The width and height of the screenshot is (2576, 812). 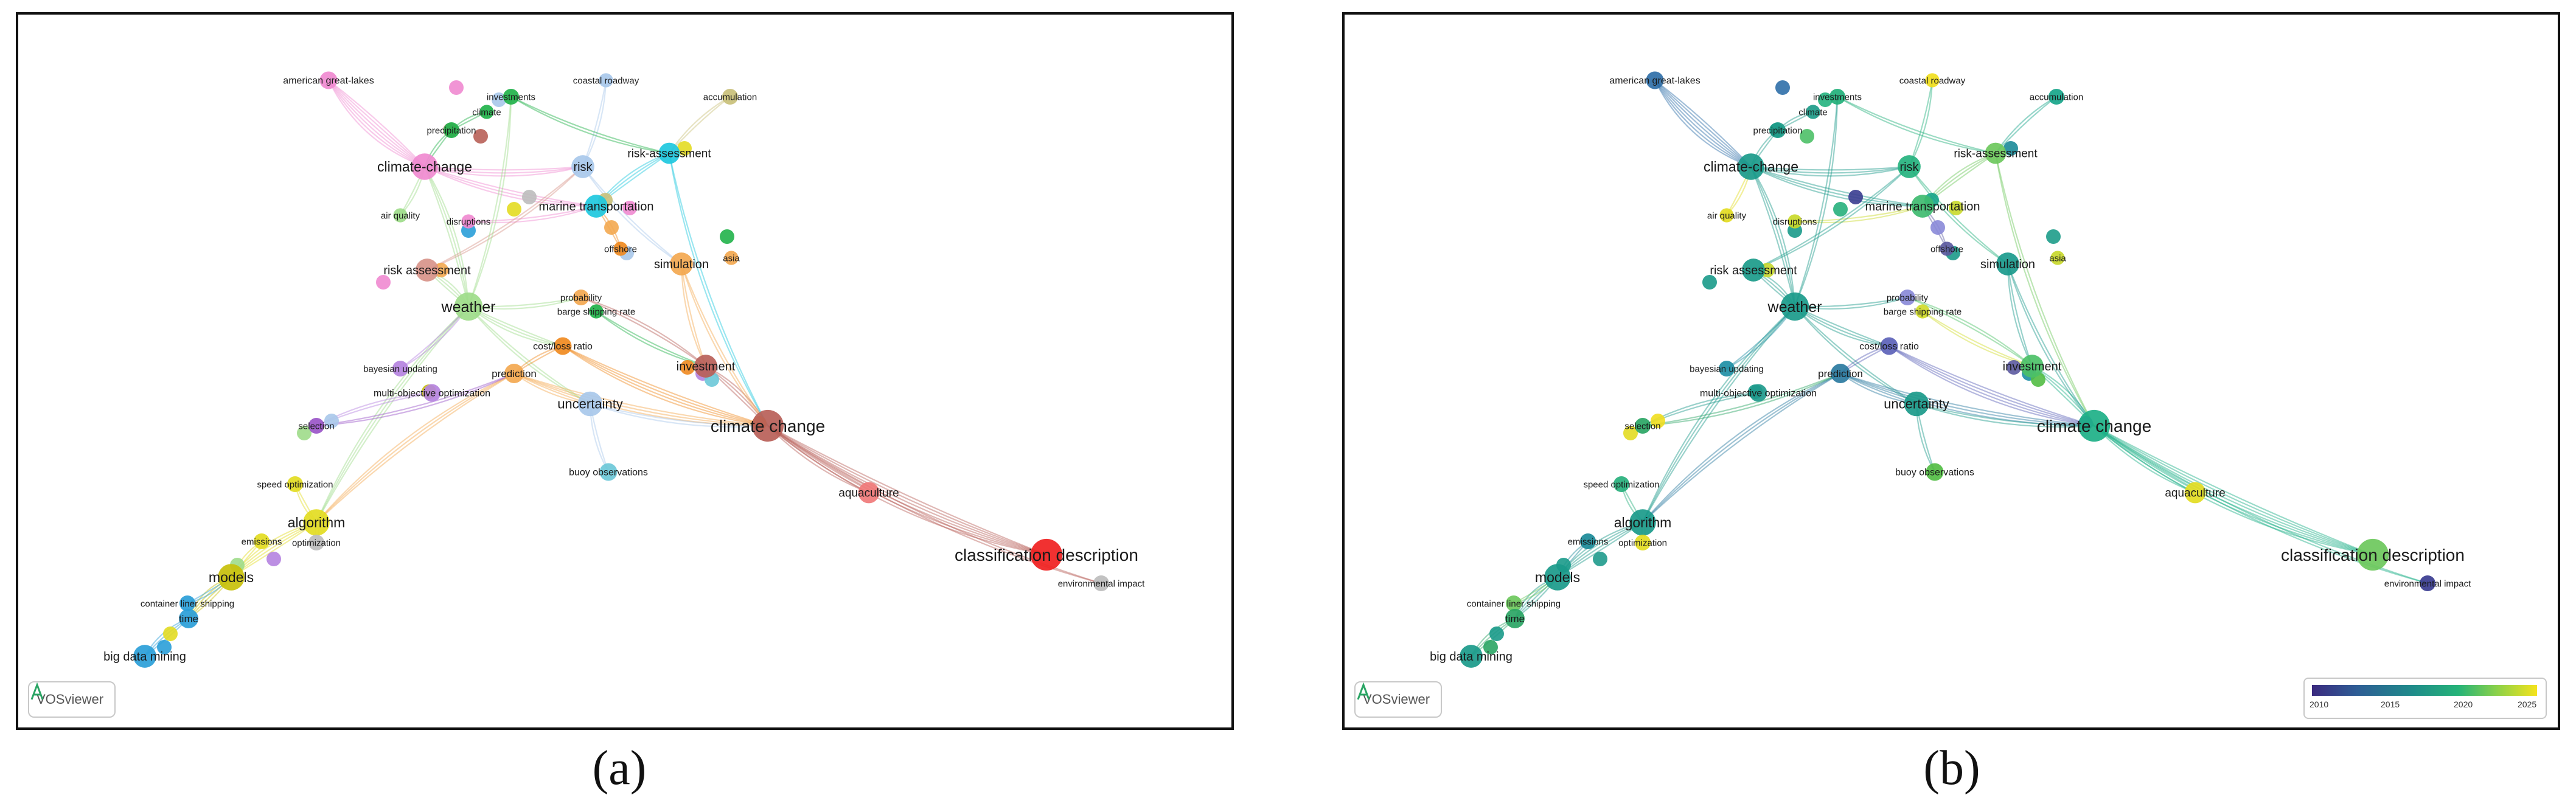 What do you see at coordinates (468, 221) in the screenshot?
I see `node-disruptions` at bounding box center [468, 221].